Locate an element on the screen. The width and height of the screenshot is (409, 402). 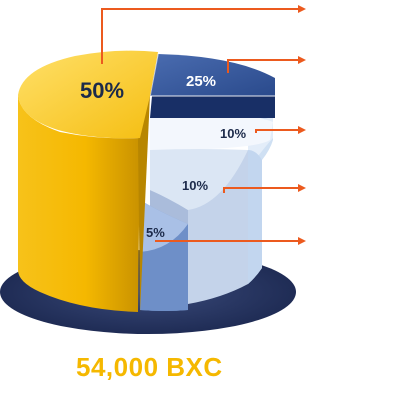
label-slice-50: 50% is located at coordinates (102, 90).